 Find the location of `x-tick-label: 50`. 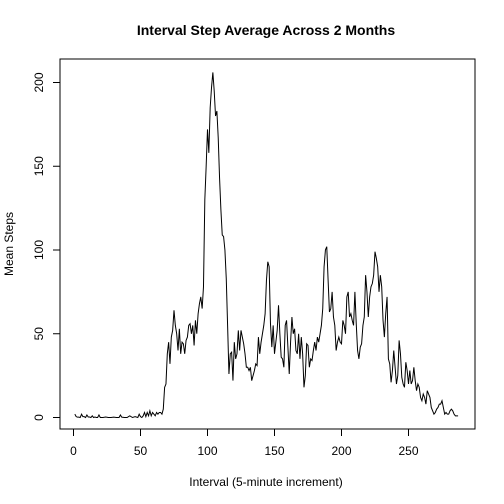

x-tick-label: 50 is located at coordinates (141, 451).